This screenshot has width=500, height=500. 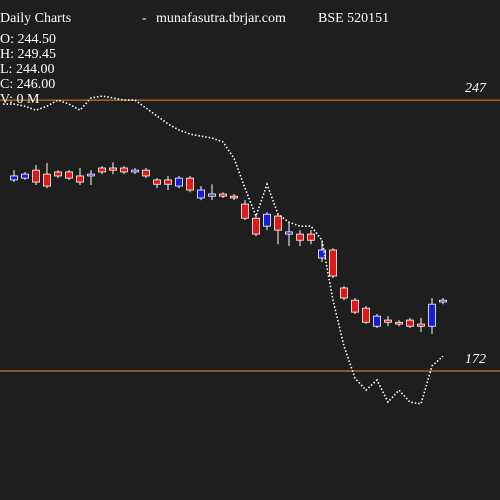 I want to click on ohlc-info: O: 244.50, so click(x=28, y=39).